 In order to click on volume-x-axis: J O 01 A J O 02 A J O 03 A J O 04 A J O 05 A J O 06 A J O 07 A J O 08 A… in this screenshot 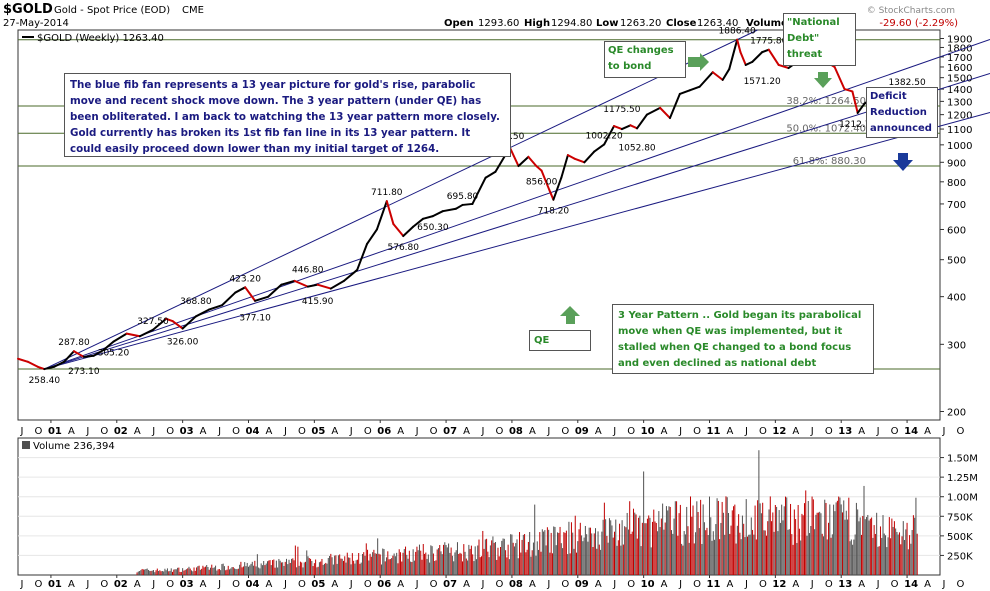, I will do `click(492, 582)`.